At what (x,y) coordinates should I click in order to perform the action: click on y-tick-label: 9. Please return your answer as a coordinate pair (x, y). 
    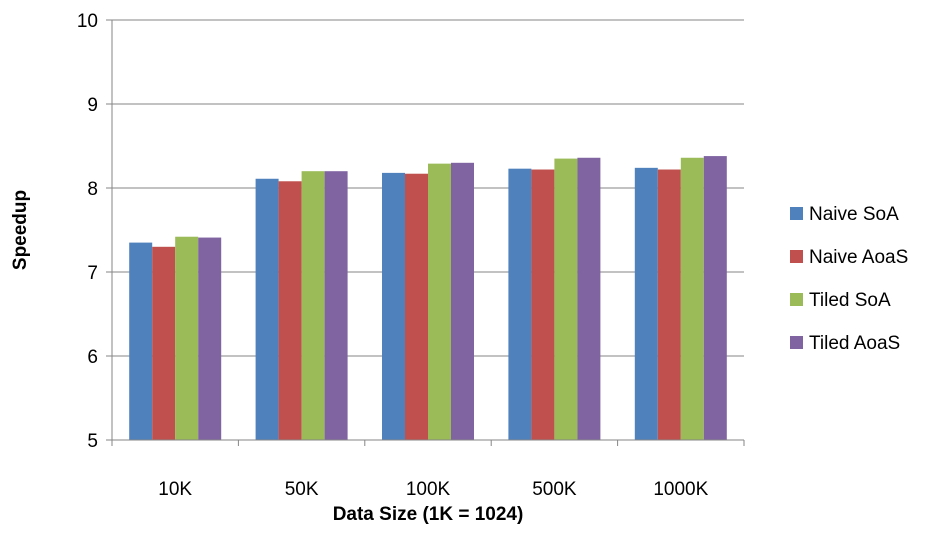
    Looking at the image, I should click on (92, 105).